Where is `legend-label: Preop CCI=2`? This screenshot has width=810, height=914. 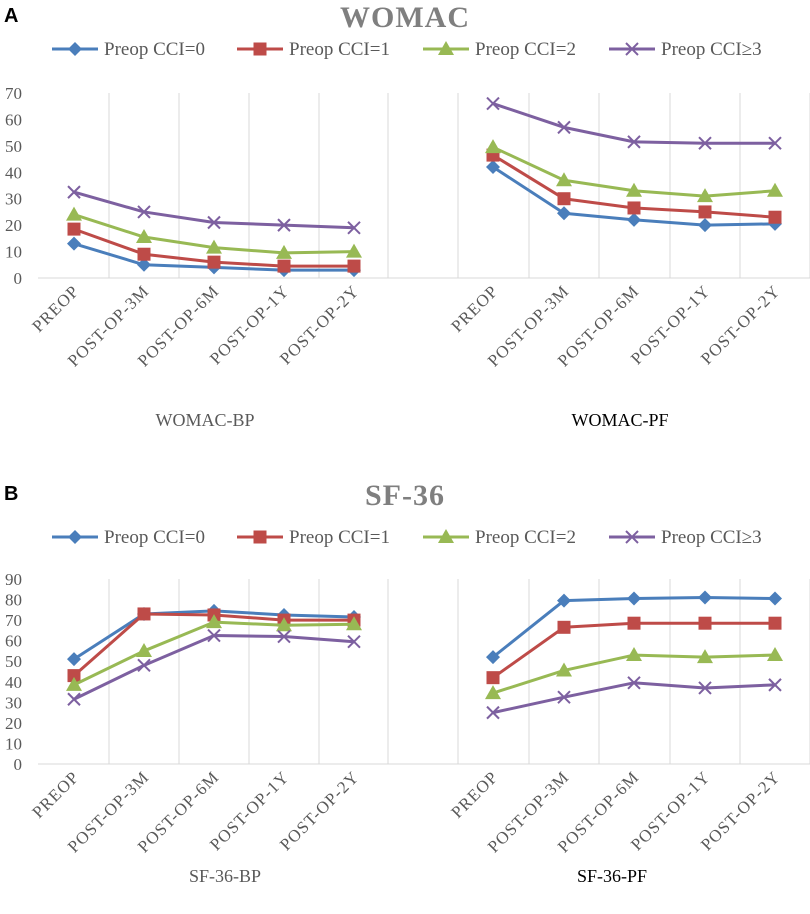 legend-label: Preop CCI=2 is located at coordinates (525, 537).